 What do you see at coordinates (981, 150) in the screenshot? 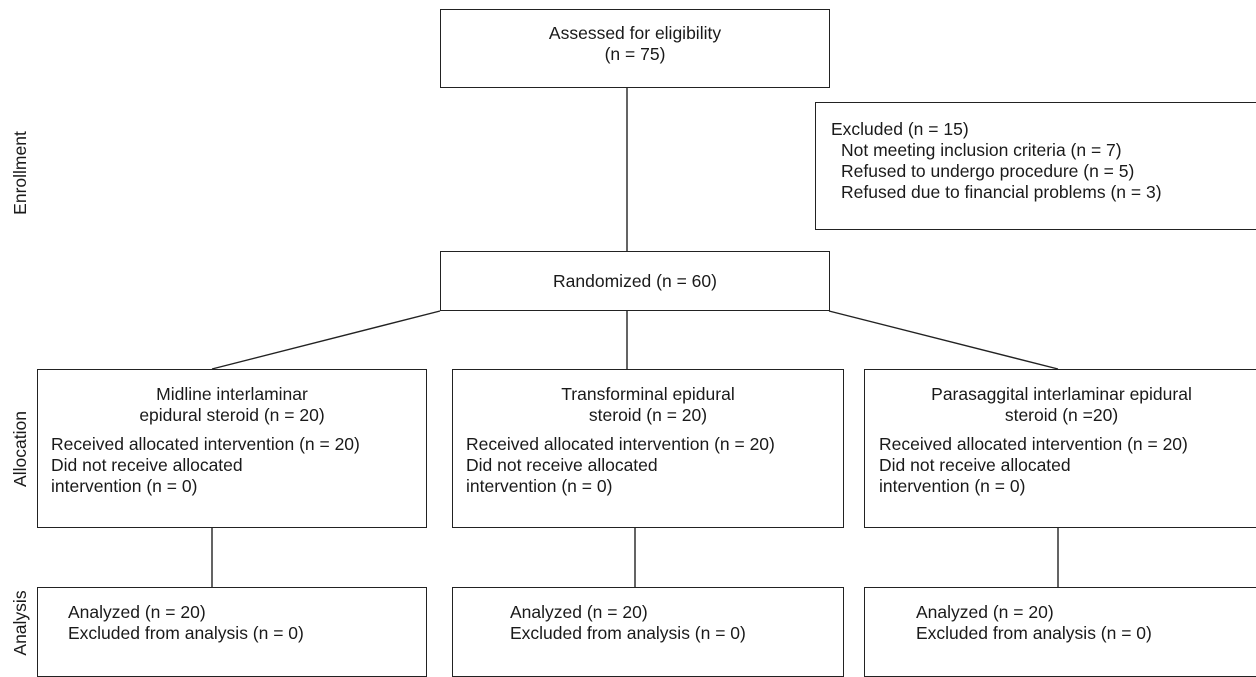
I see `excluded-reason: Not meeting inclusion criteria (n = 7)` at bounding box center [981, 150].